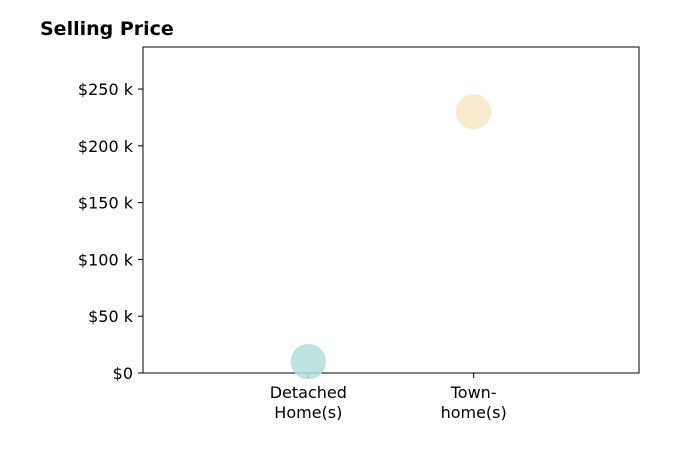 This screenshot has height=462, width=679. What do you see at coordinates (106, 146) in the screenshot?
I see `y-tick-label: $200 k` at bounding box center [106, 146].